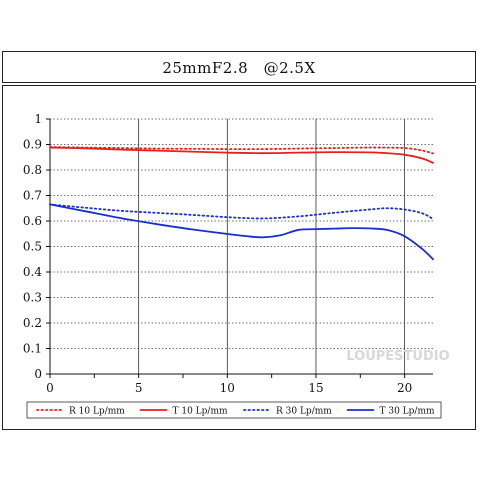  Describe the element at coordinates (241, 232) in the screenshot. I see `series-line-t-30-lp-mm` at that location.